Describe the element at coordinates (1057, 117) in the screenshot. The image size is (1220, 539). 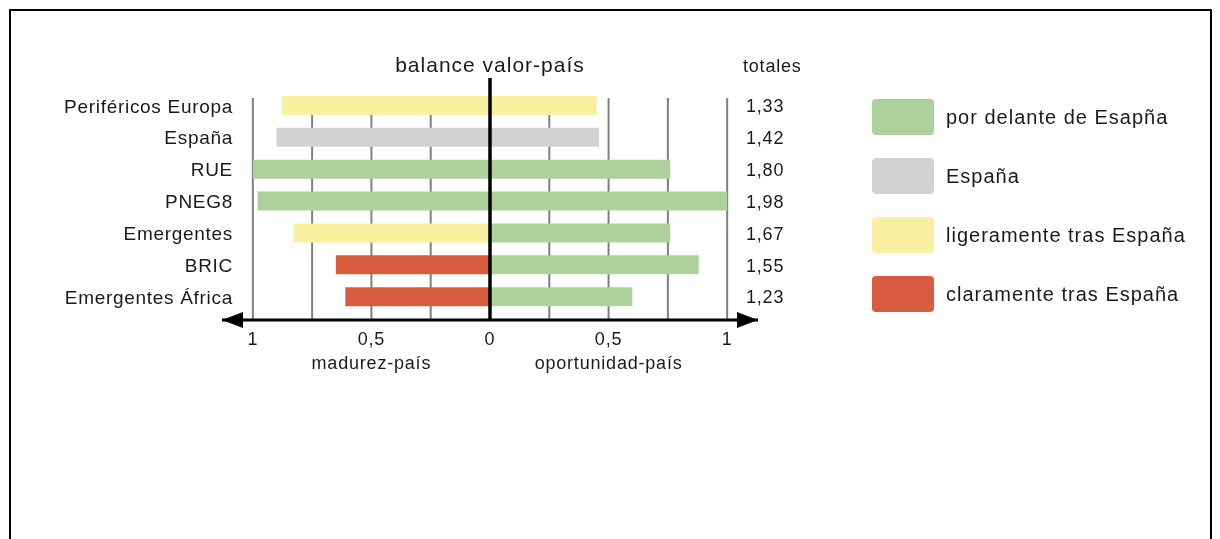
I see `legend-label: por delante de Esapña` at that location.